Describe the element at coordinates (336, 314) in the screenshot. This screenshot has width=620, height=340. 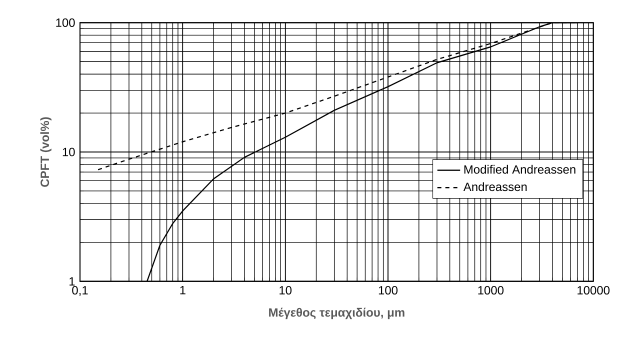
I see `x-axis-title: Μέγεθος τεμαχιδίου, μm` at that location.